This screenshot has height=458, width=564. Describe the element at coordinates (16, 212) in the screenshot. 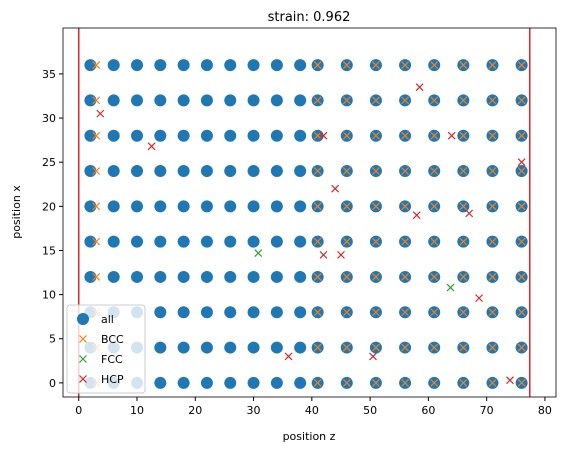

I see `y-axis-label: position x` at that location.